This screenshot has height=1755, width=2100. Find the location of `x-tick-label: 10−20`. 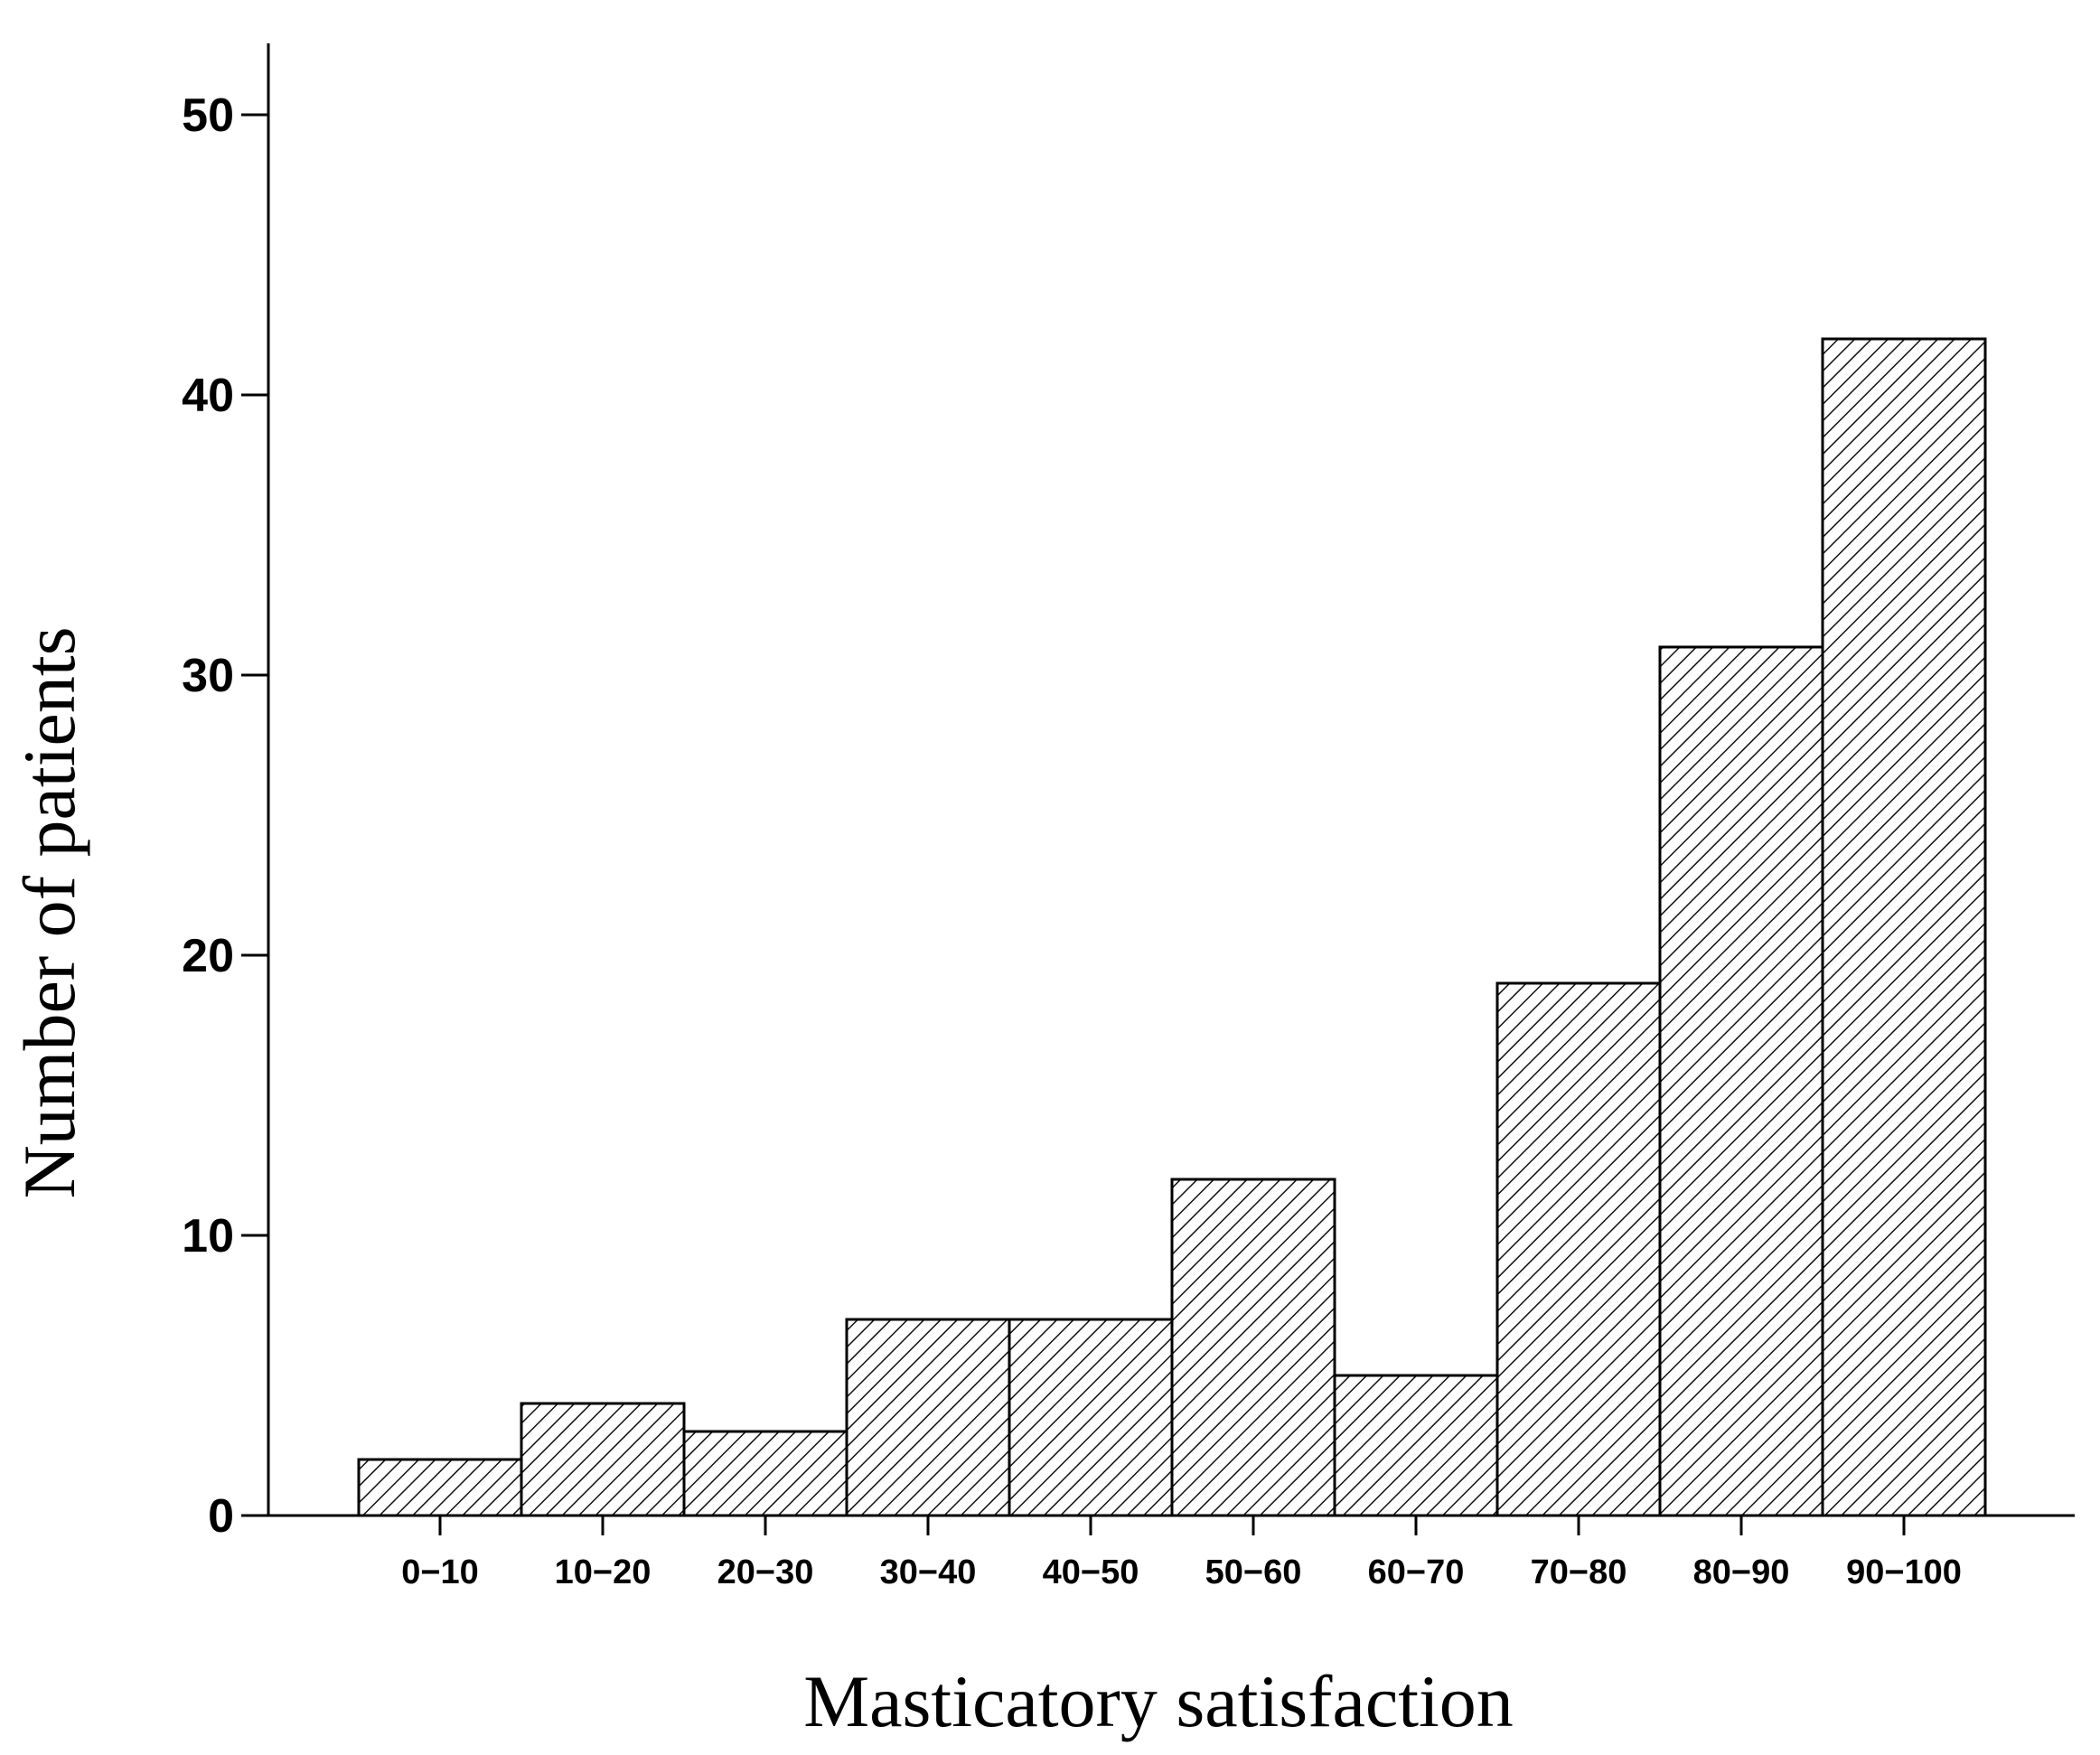

x-tick-label: 10−20 is located at coordinates (603, 1572).